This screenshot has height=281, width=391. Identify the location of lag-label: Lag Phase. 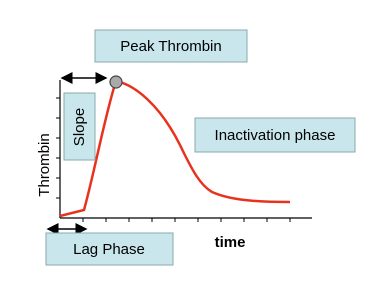
(109, 249).